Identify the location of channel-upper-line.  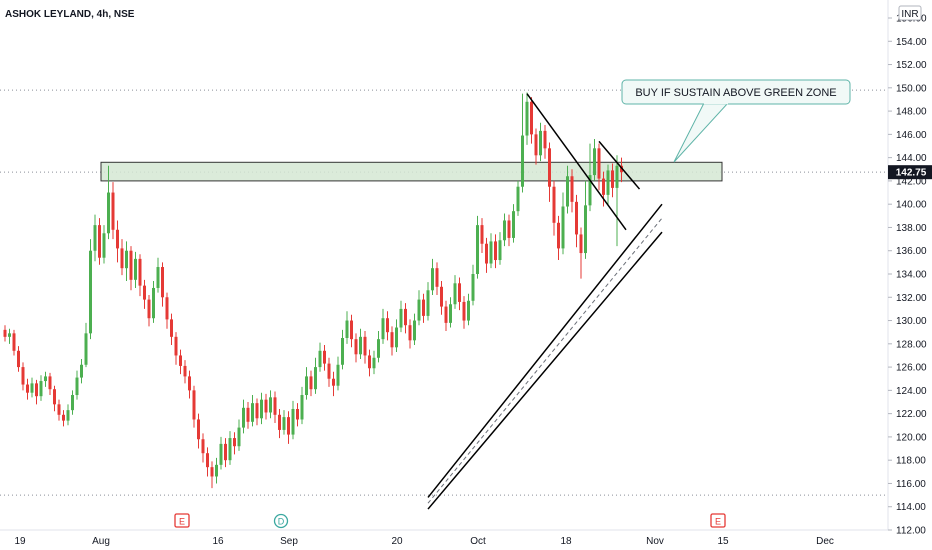
(545, 350).